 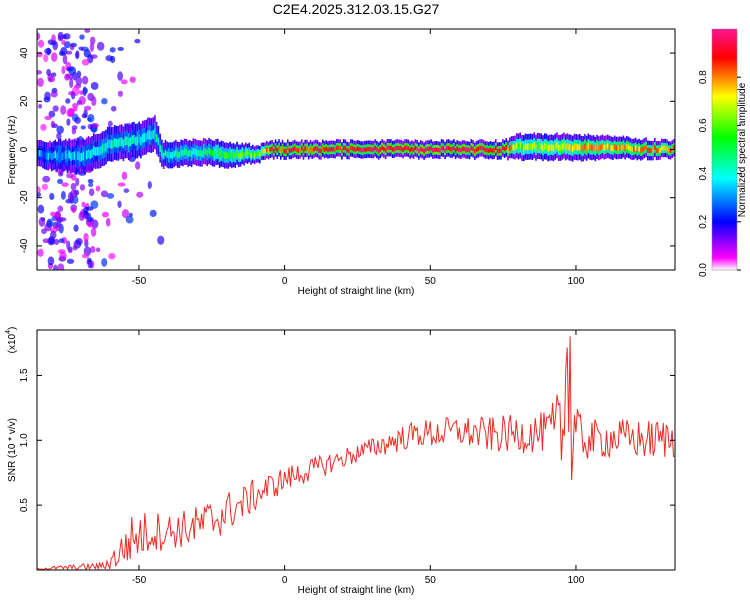 What do you see at coordinates (11, 340) in the screenshot?
I see `svg-text: (x104)` at bounding box center [11, 340].